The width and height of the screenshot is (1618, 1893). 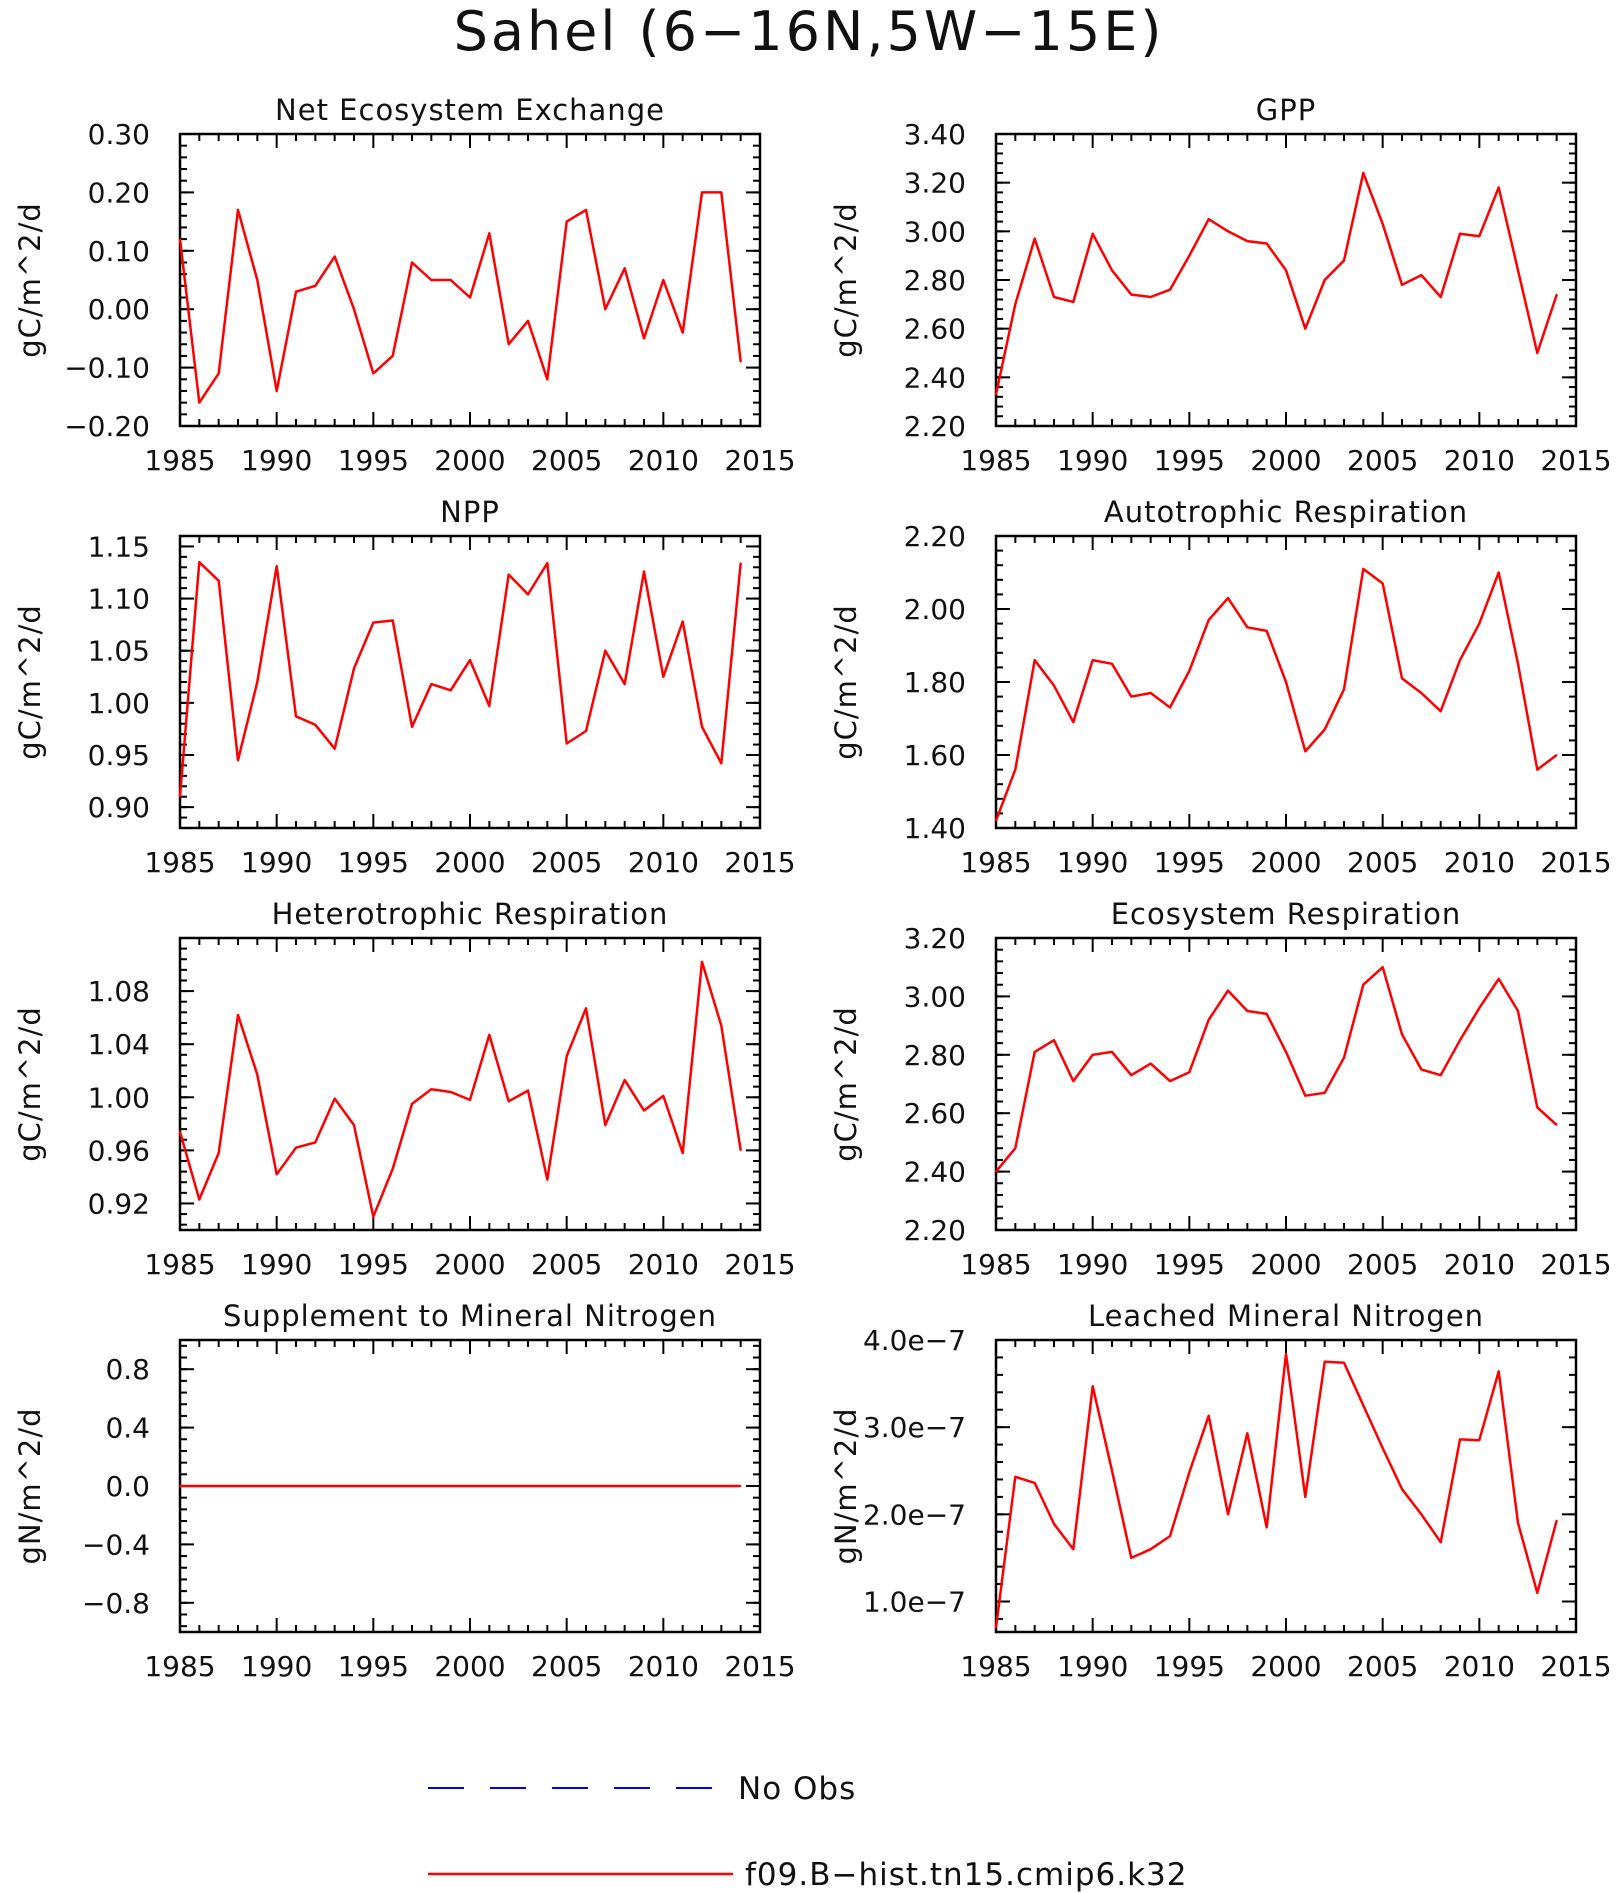 I want to click on y-tick-label: 1.05, so click(x=119, y=651).